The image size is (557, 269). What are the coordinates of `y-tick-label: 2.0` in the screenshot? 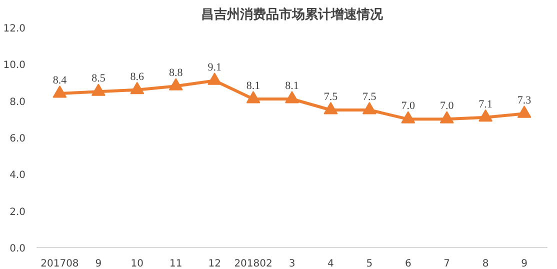 It's located at (18, 212).